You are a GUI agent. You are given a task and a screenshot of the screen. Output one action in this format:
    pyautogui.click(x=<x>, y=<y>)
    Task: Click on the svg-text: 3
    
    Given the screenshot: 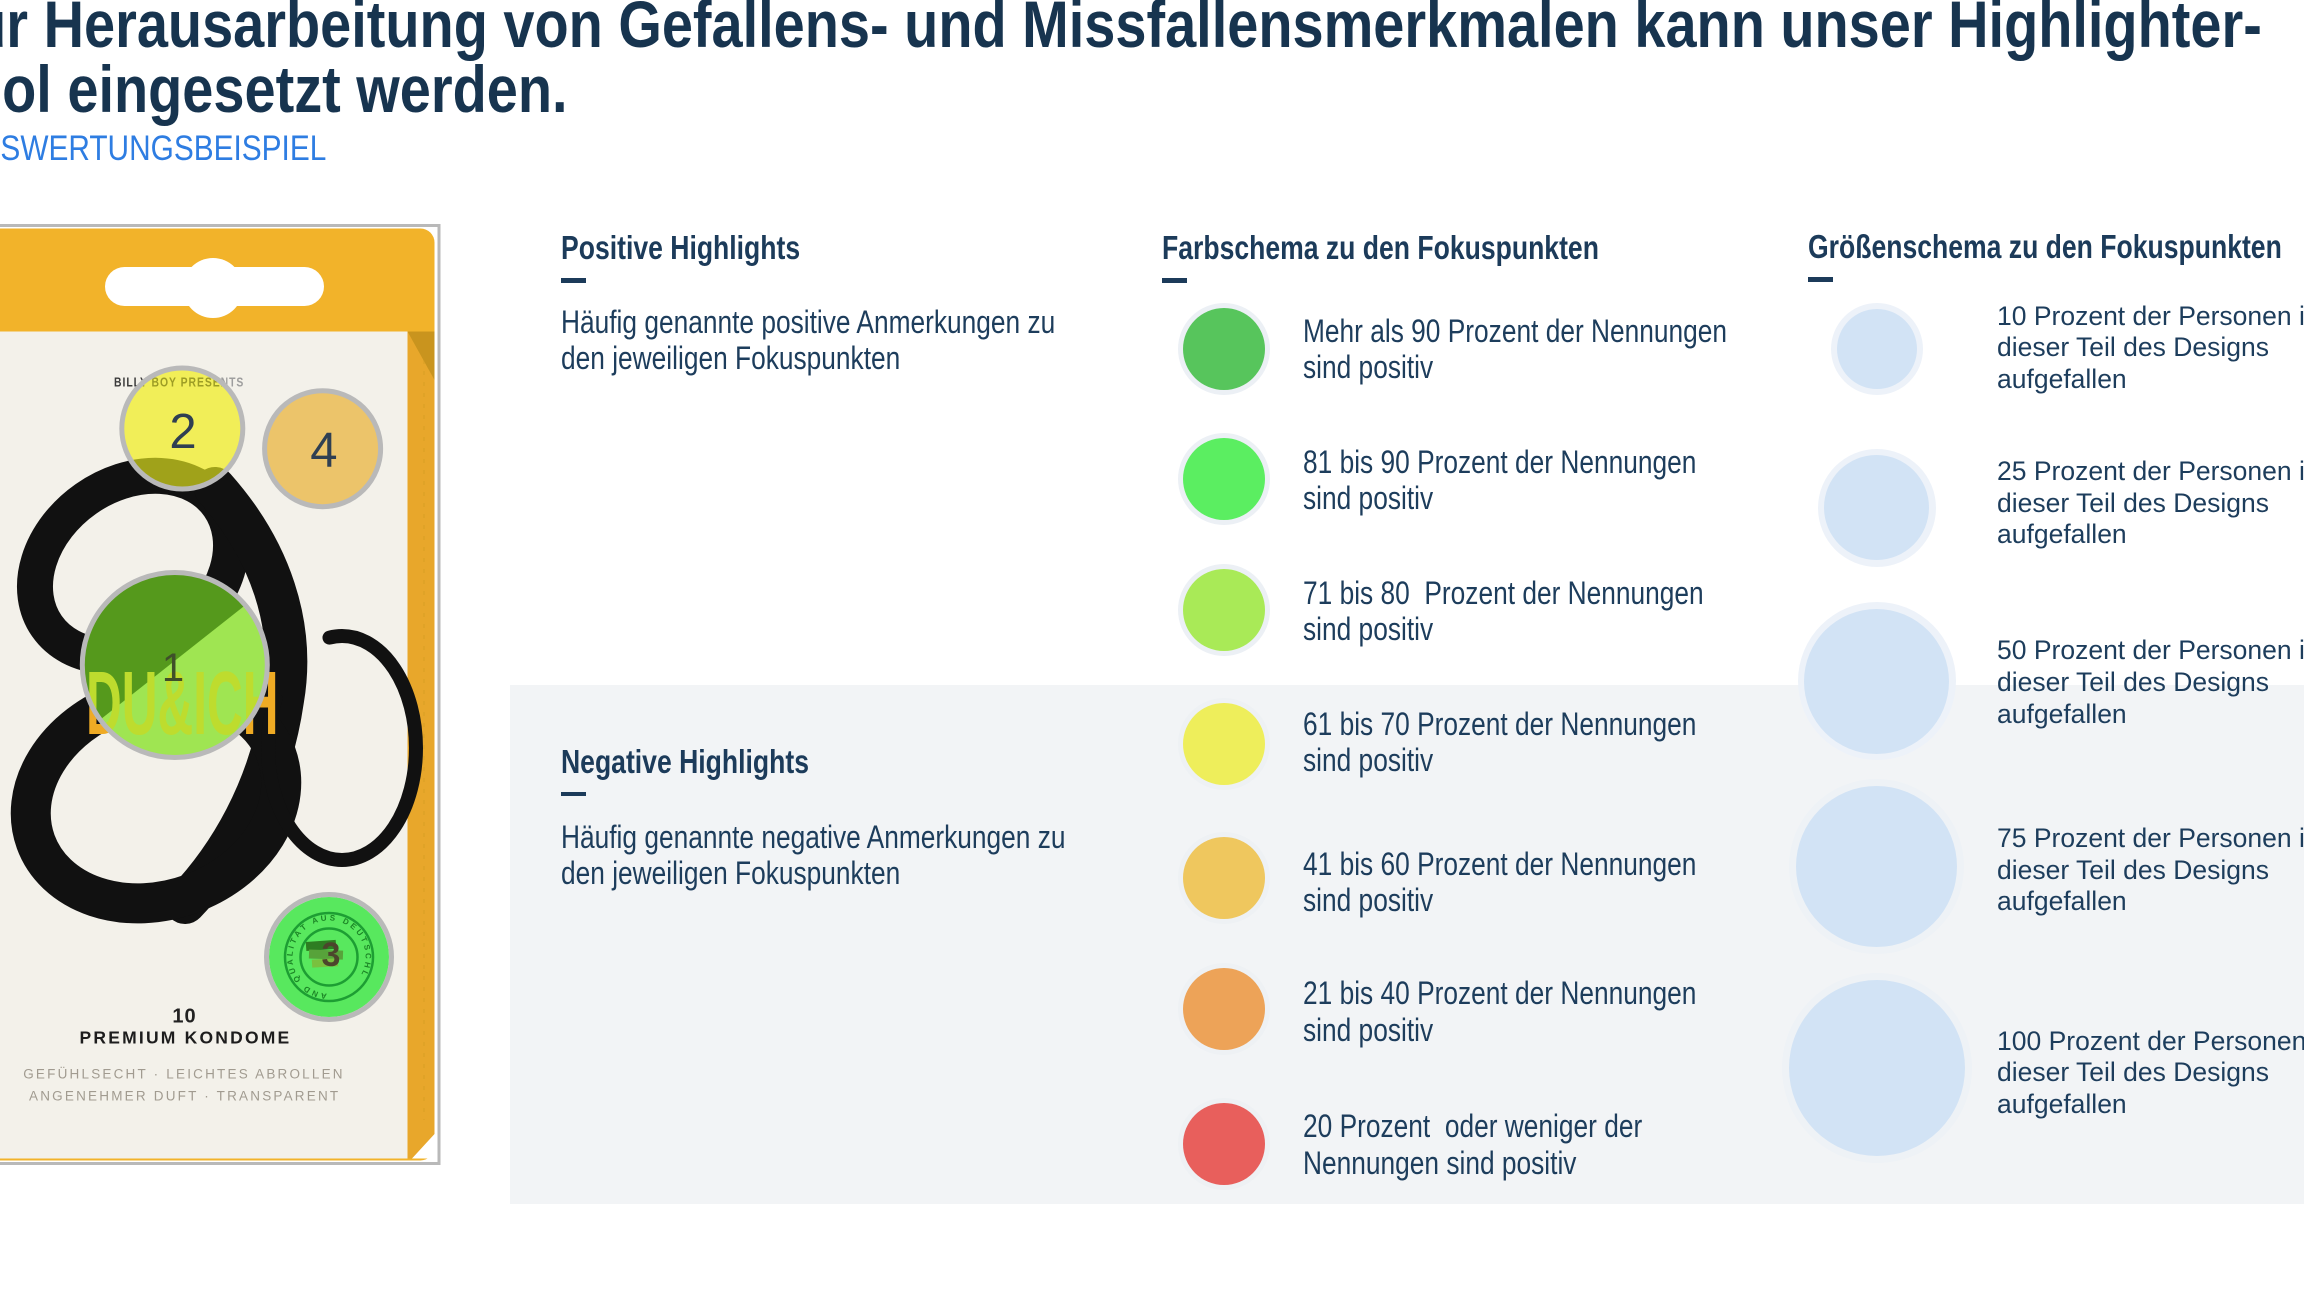 What is the action you would take?
    pyautogui.click(x=331, y=955)
    